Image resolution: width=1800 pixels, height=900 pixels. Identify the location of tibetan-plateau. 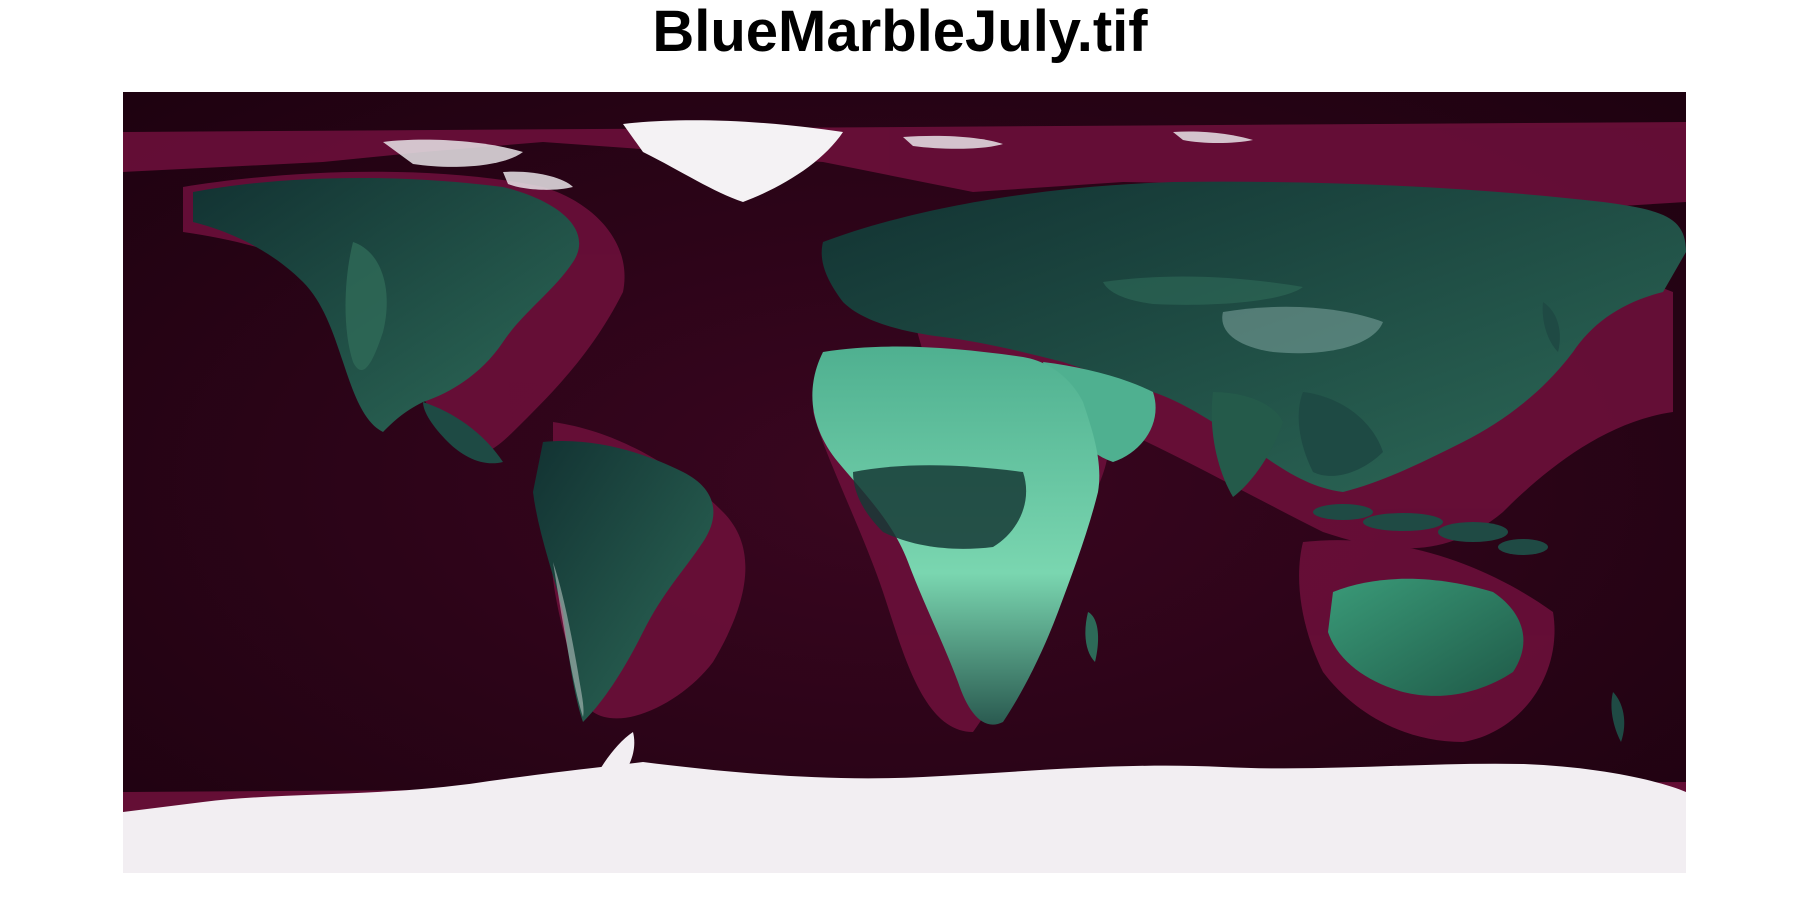
(1302, 330).